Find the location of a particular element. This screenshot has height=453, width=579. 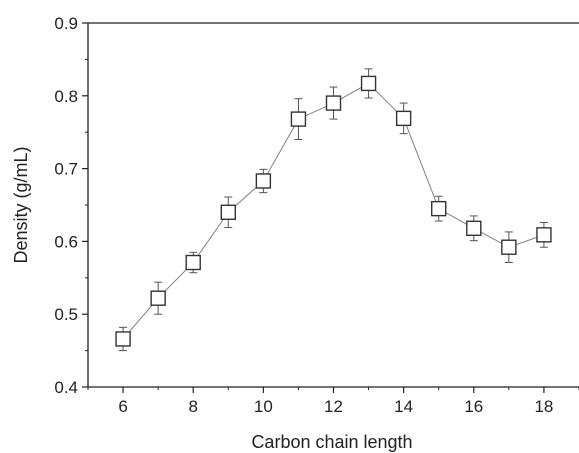

x-tick-label: 16 is located at coordinates (473, 406).